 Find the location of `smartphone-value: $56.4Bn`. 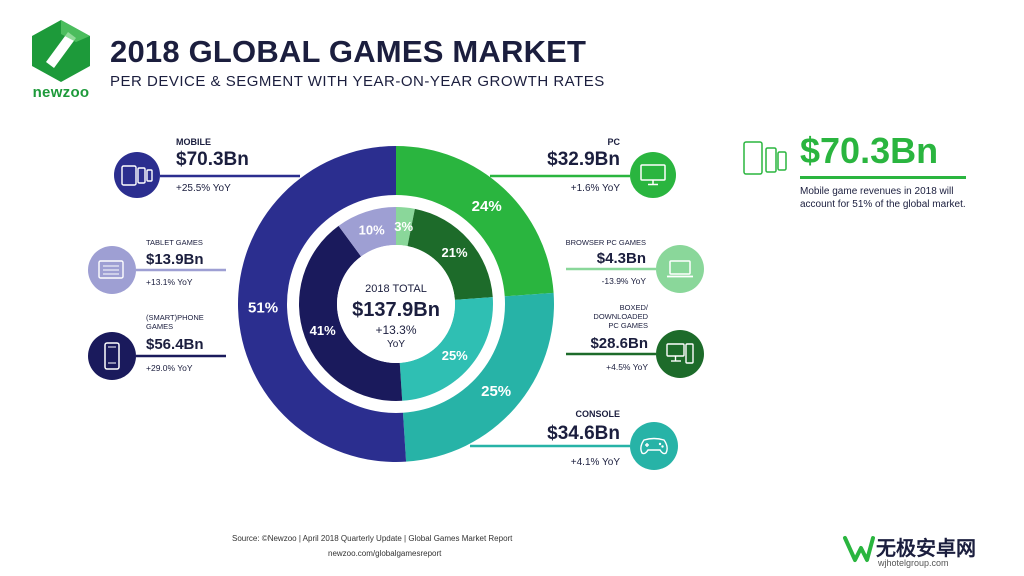

smartphone-value: $56.4Bn is located at coordinates (175, 344).